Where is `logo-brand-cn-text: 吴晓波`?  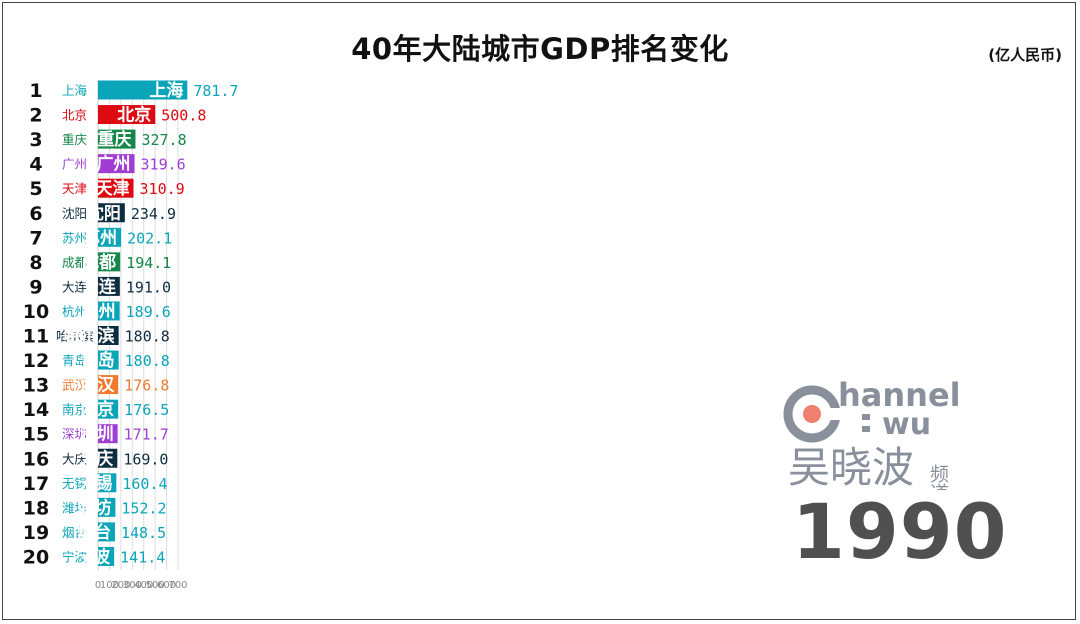 logo-brand-cn-text: 吴晓波 is located at coordinates (851, 466).